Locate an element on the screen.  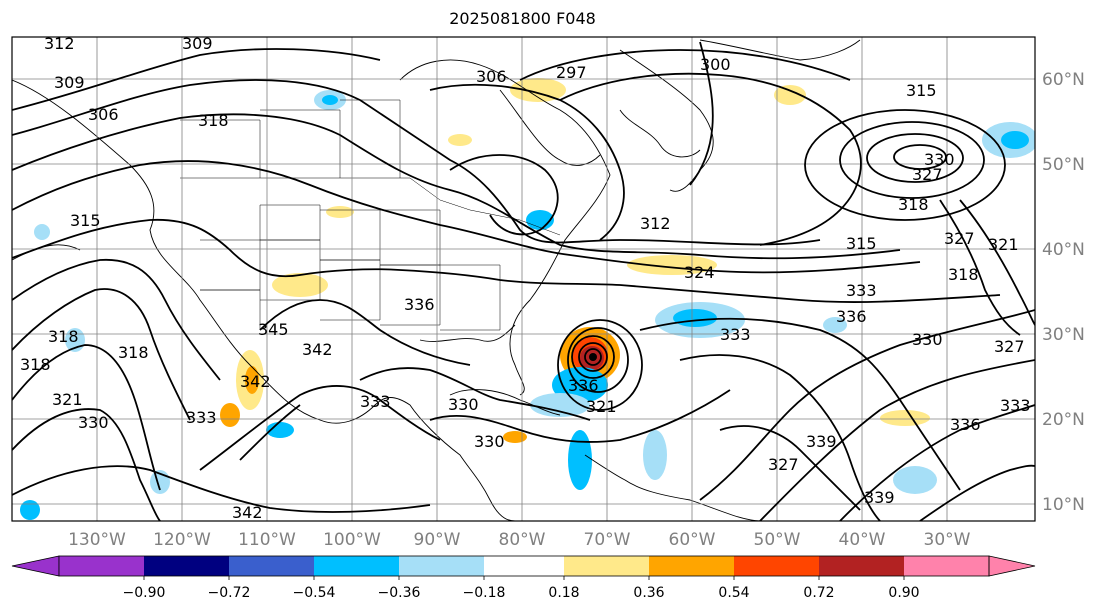
latitude-labels: 60°N 50°N 40°N 30°N 20°N 10°N is located at coordinates (1063, 292).